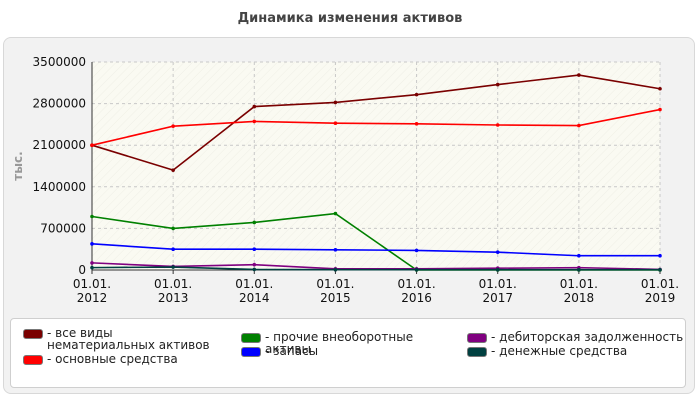 Image resolution: width=700 pixels, height=400 pixels. What do you see at coordinates (498, 291) in the screenshot?
I see `x-tick-label: 01.01. 2017` at bounding box center [498, 291].